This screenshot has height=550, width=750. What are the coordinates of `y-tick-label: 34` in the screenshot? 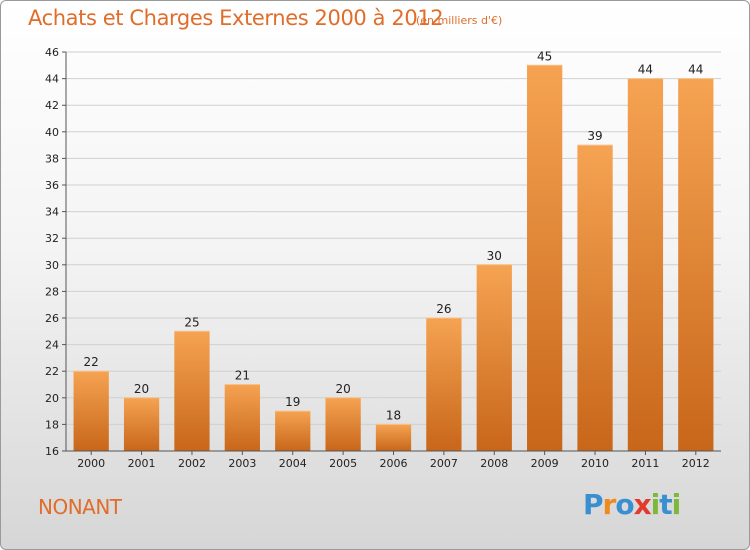 It's located at (52, 212).